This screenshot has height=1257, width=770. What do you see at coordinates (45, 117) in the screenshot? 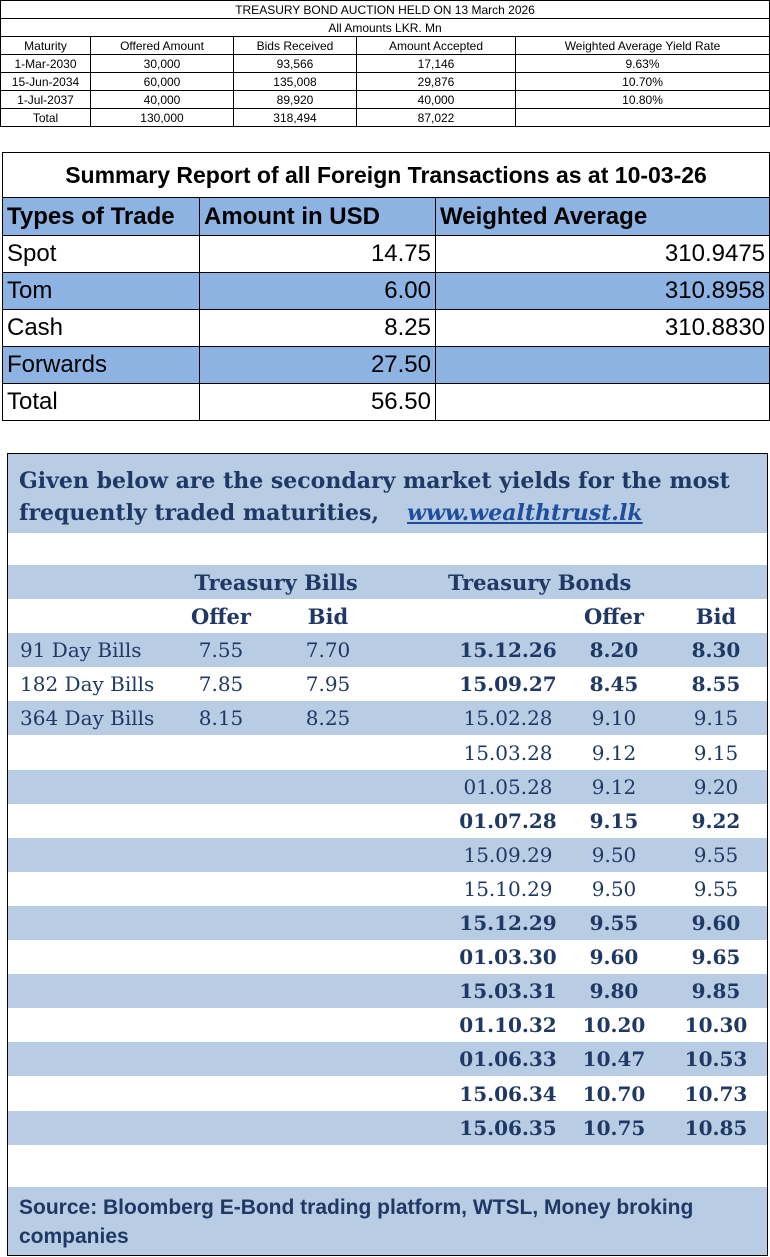
I see `auction-cell: Total` at bounding box center [45, 117].